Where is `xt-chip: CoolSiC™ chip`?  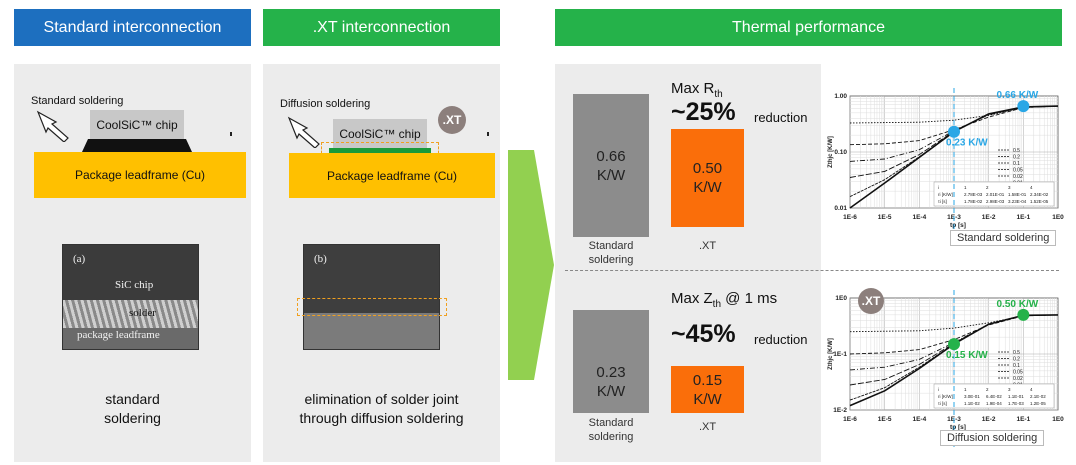 xt-chip: CoolSiC™ chip is located at coordinates (380, 133).